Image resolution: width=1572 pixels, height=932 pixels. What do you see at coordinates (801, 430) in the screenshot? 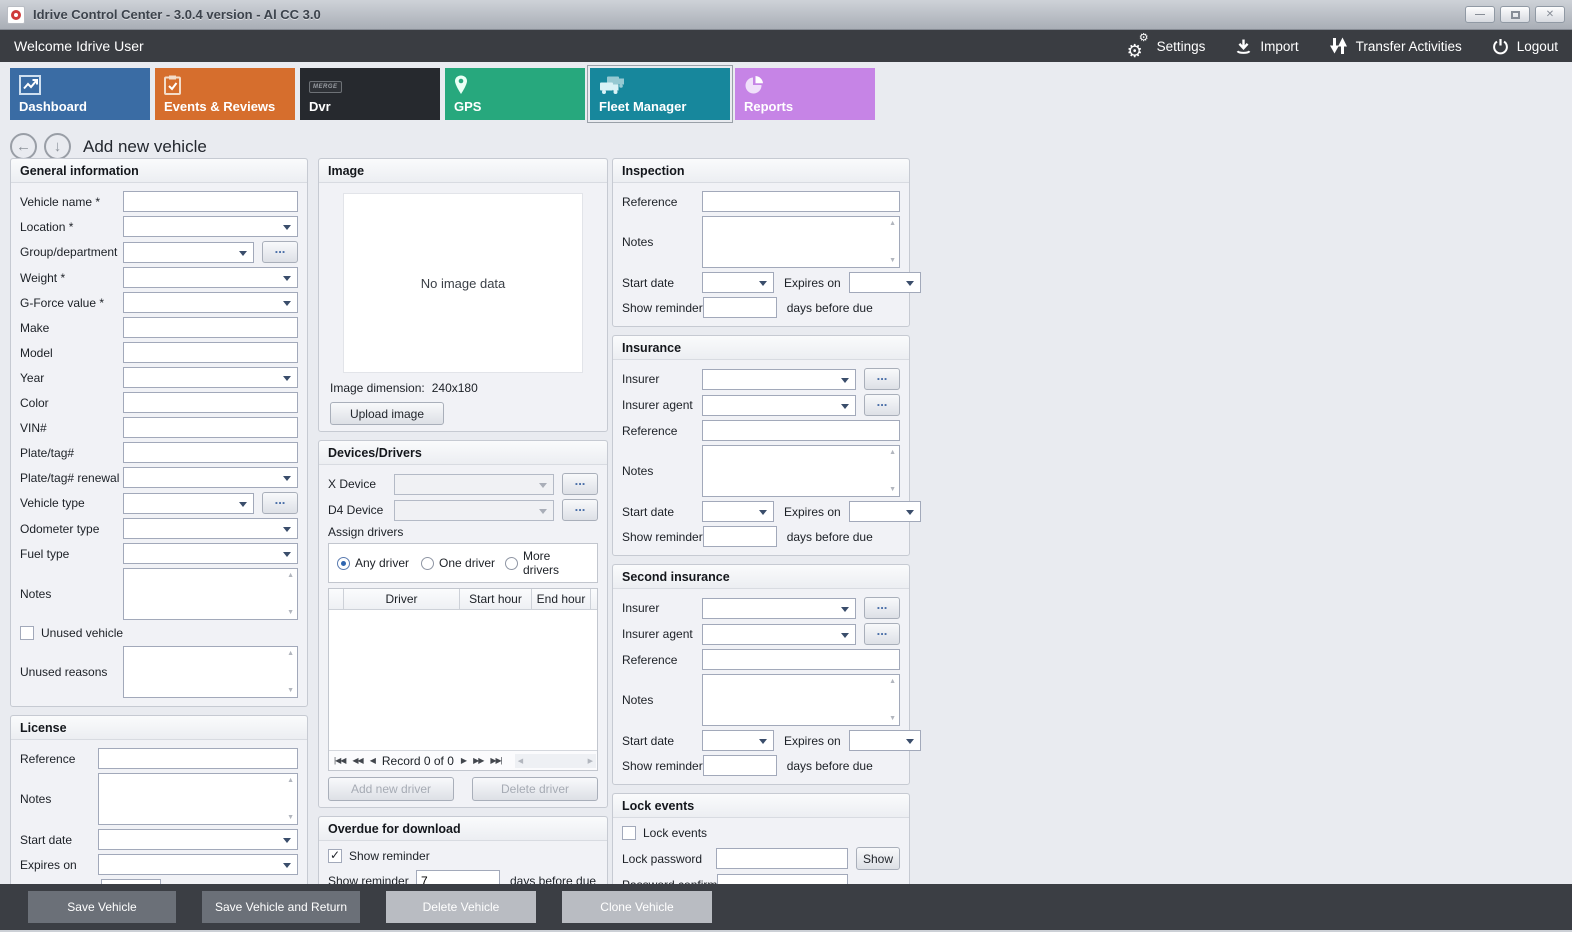
I see `insurance-reference-input` at bounding box center [801, 430].